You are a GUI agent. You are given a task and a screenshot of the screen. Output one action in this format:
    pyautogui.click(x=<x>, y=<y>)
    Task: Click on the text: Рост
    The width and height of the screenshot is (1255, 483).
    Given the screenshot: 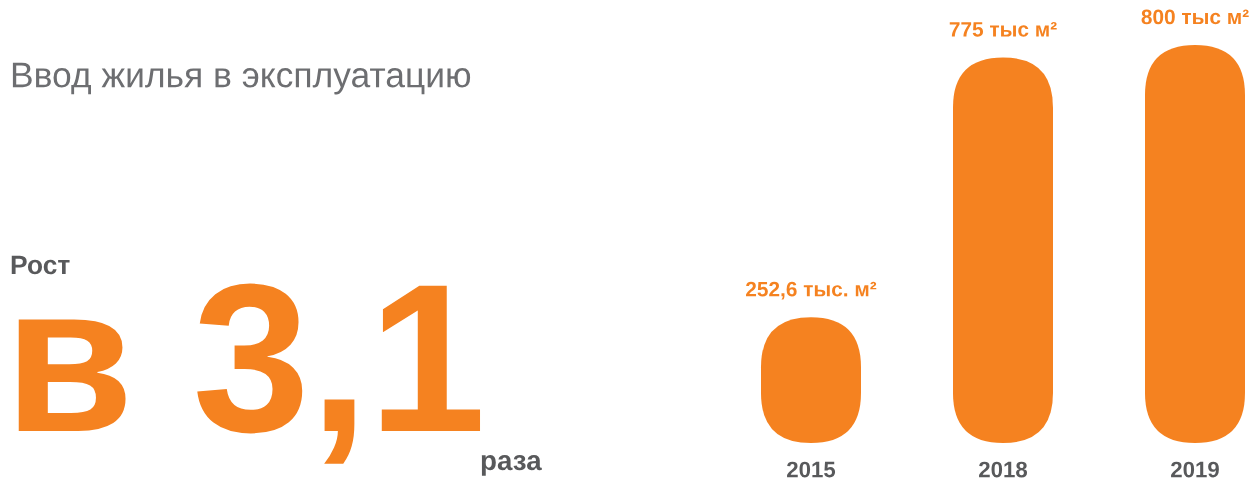 What is the action you would take?
    pyautogui.click(x=40, y=265)
    